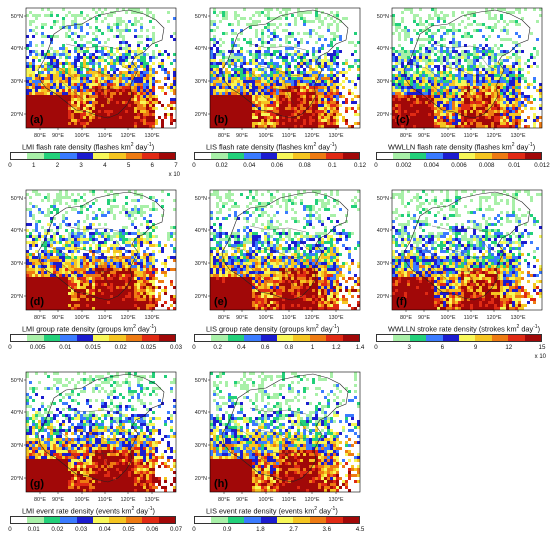 The height and width of the screenshot is (546, 550). What do you see at coordinates (17, 17) in the screenshot?
I see `lat-label: 50°N` at bounding box center [17, 17].